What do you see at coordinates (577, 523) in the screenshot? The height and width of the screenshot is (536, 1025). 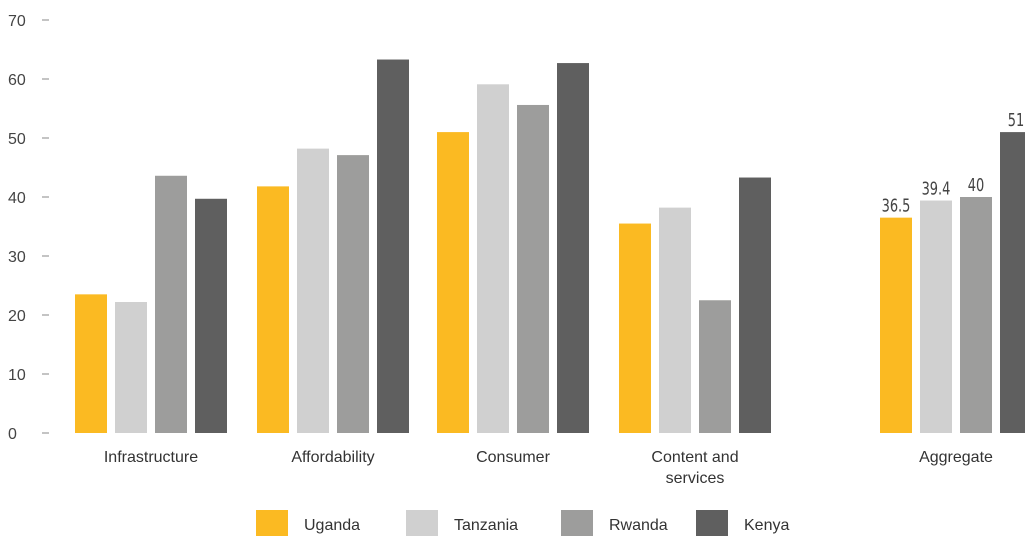 I see `legend-swatch-rwanda` at bounding box center [577, 523].